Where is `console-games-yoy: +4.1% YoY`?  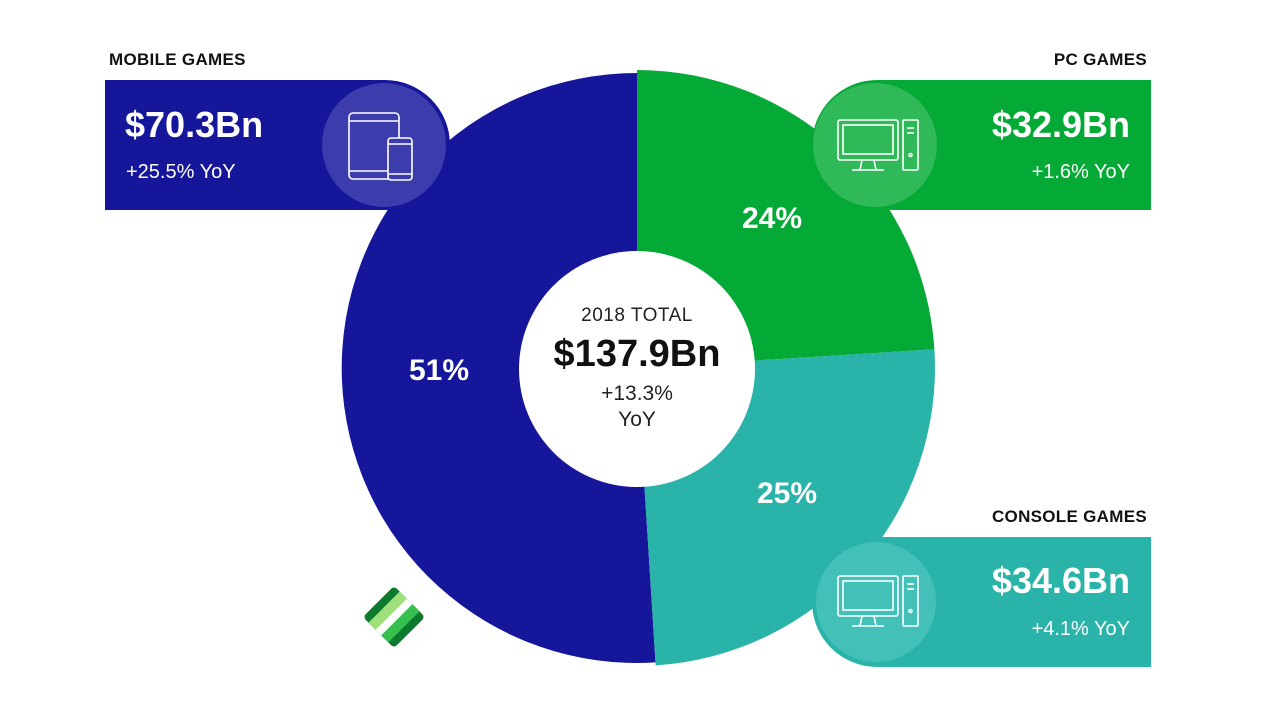
console-games-yoy: +4.1% YoY is located at coordinates (1080, 629).